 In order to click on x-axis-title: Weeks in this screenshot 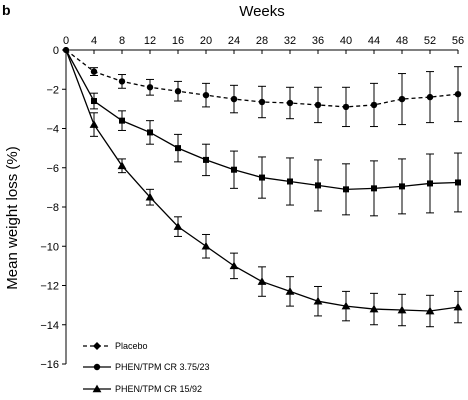, I will do `click(262, 11)`.